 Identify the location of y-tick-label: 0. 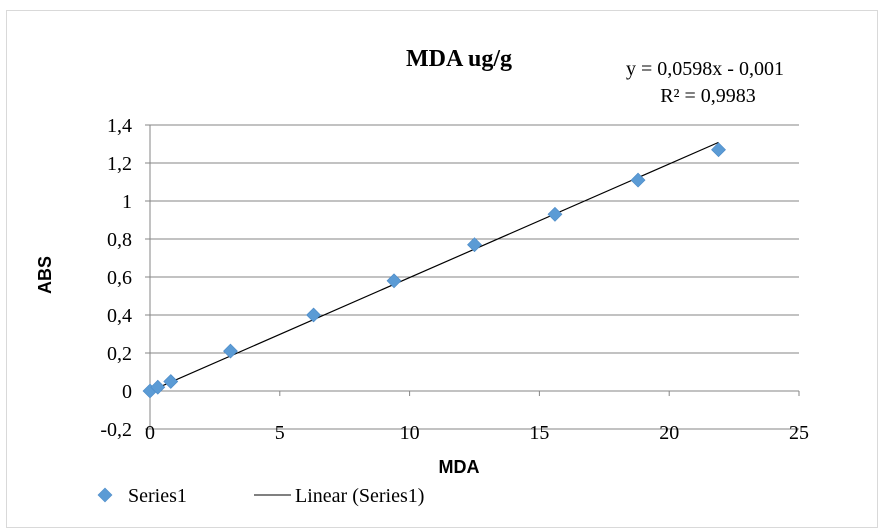
(127, 392).